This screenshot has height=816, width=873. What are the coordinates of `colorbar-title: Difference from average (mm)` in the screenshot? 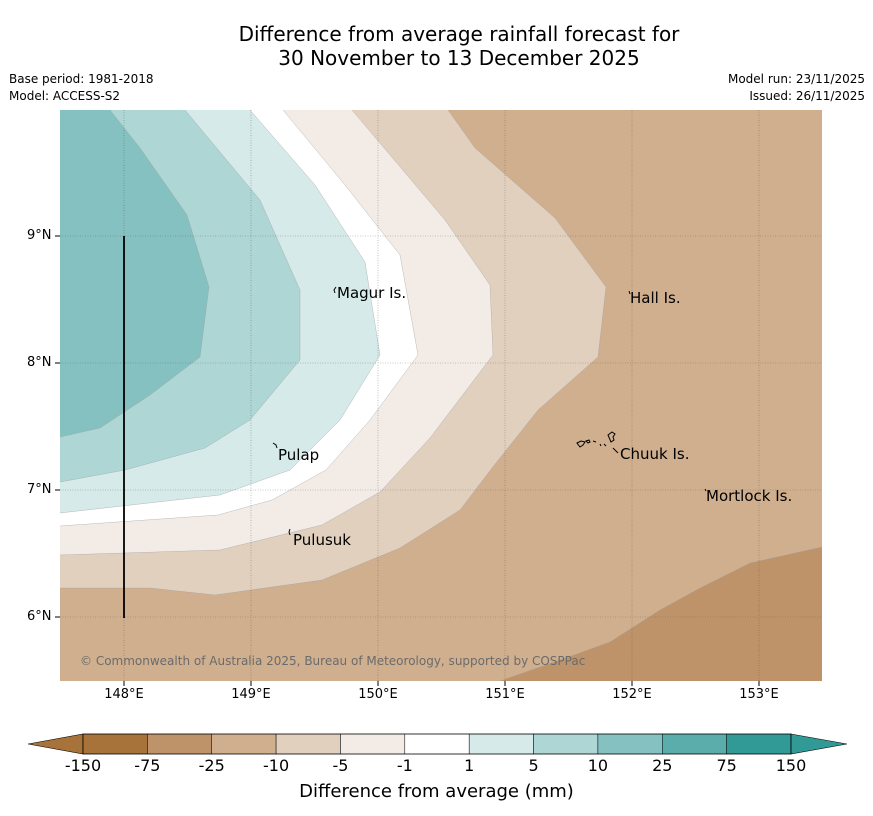 It's located at (436, 791).